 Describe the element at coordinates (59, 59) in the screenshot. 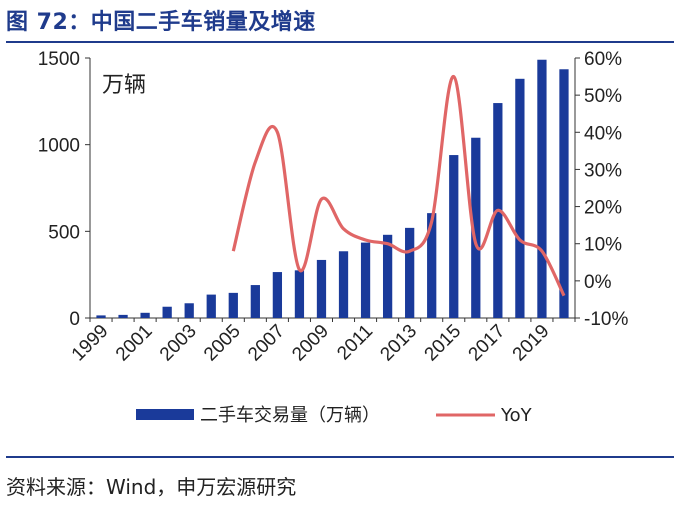

I see `left-axis-tick-label: 1500` at that location.